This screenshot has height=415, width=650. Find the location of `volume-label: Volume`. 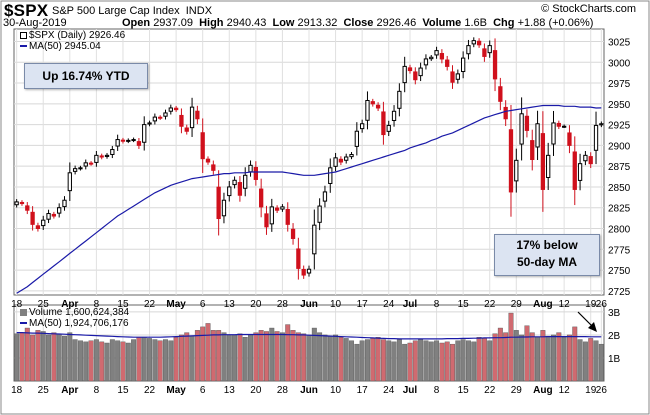

volume-label: Volume is located at coordinates (442, 23).